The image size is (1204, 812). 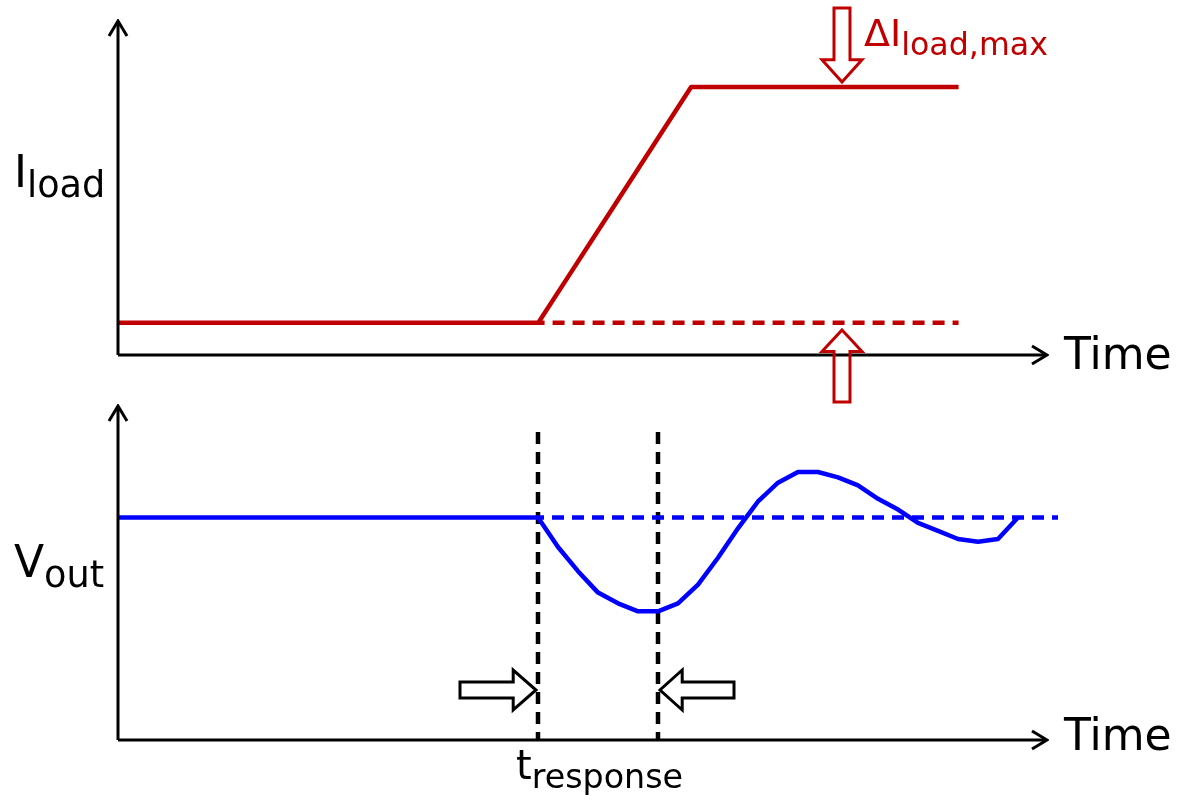 What do you see at coordinates (60, 176) in the screenshot?
I see `y-axis-title: I$_{load}$` at bounding box center [60, 176].